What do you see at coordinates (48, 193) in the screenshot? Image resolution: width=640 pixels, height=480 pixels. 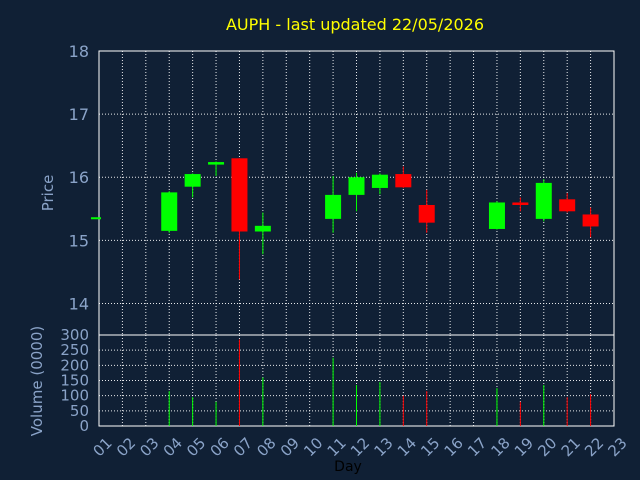 I see `price-y-axis-label: Price` at bounding box center [48, 193].